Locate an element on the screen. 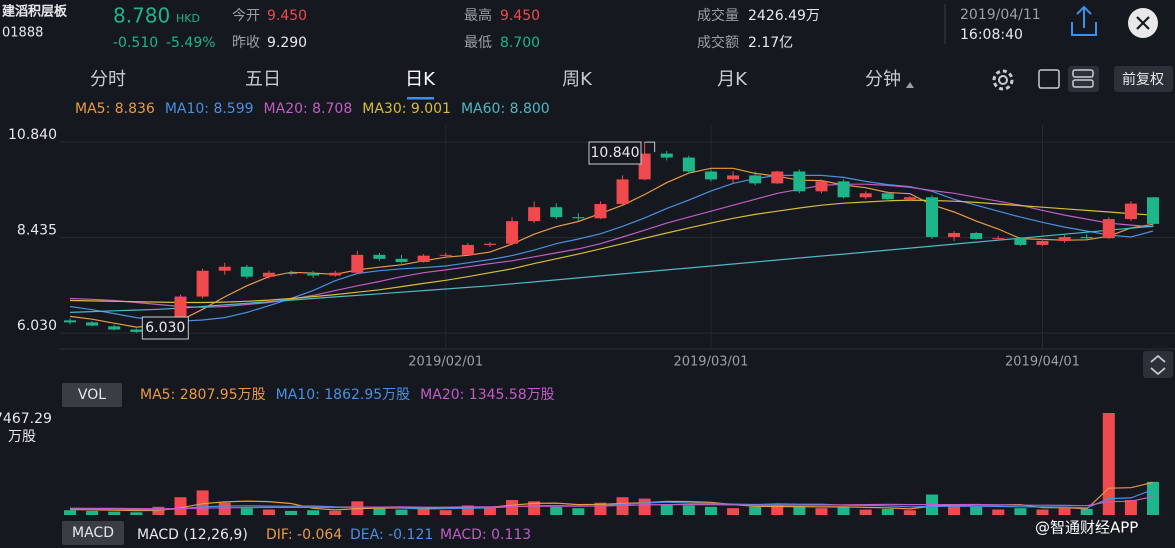  macd-button is located at coordinates (93, 533).